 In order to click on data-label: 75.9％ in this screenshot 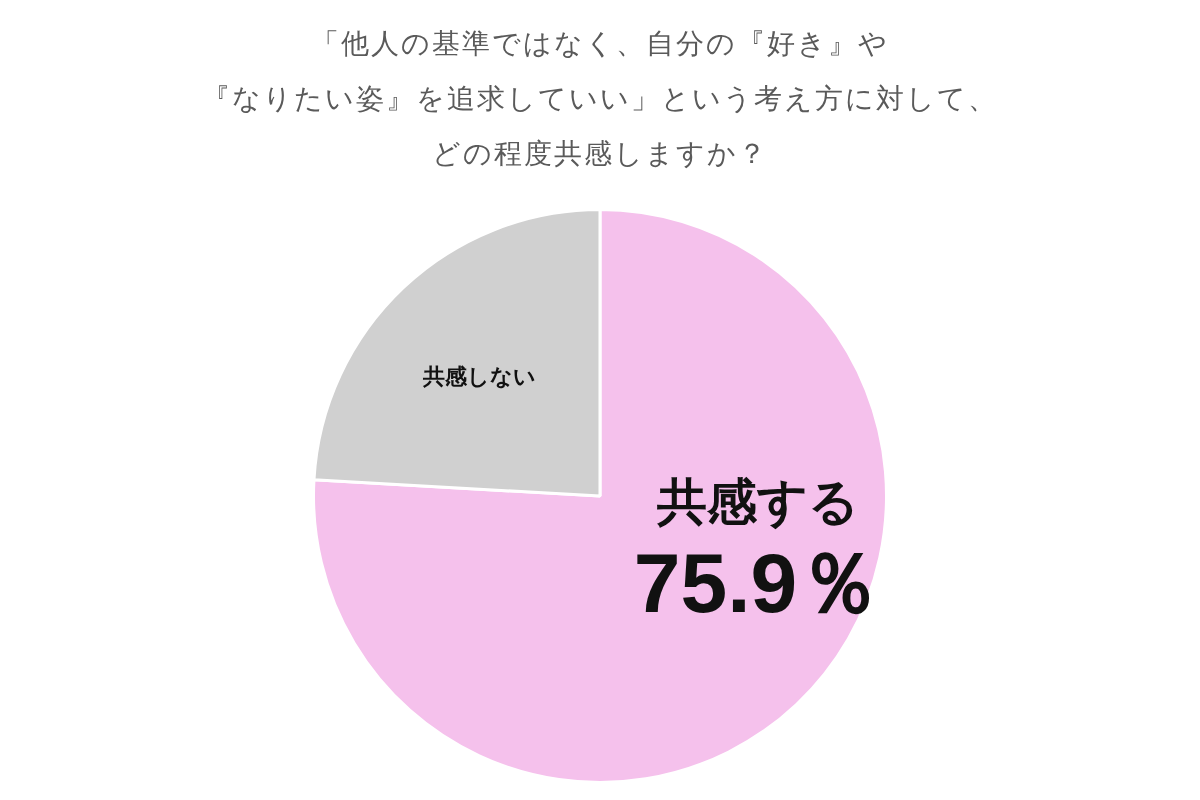, I will do `click(757, 582)`.